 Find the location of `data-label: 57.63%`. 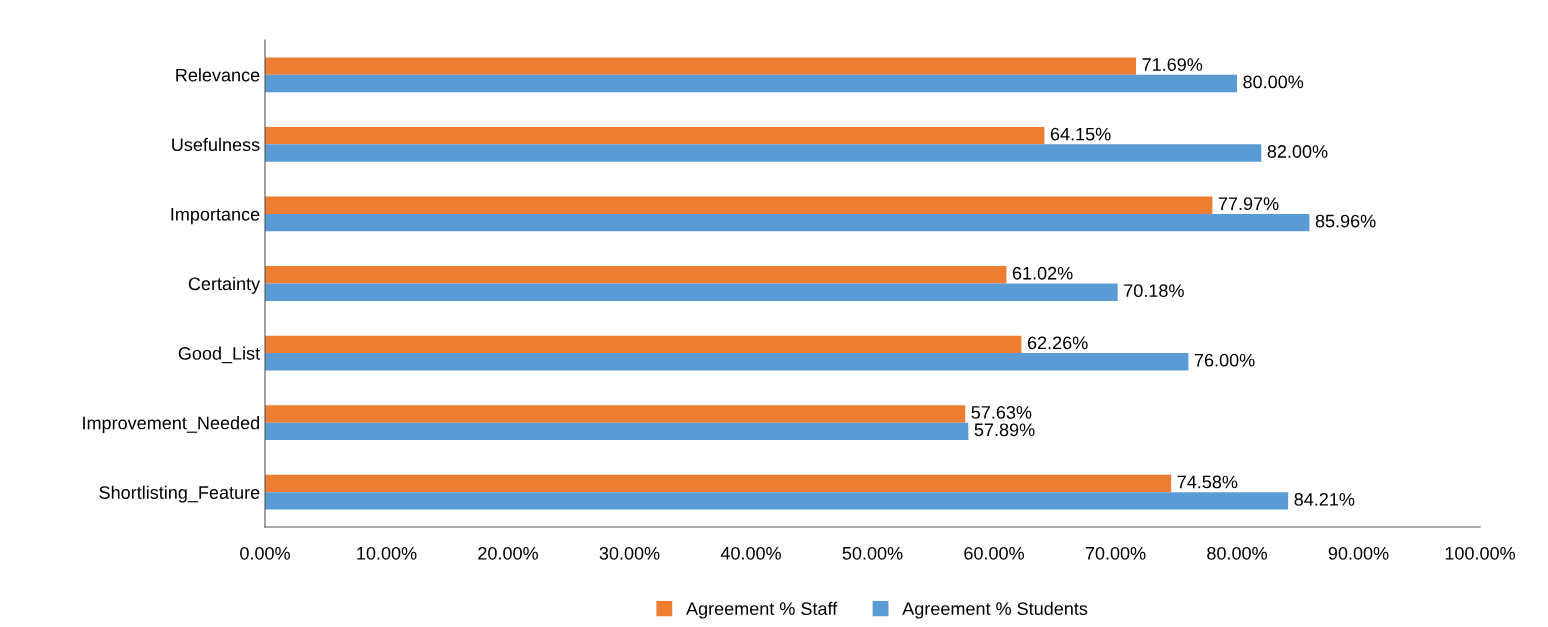

data-label: 57.63% is located at coordinates (1001, 412).